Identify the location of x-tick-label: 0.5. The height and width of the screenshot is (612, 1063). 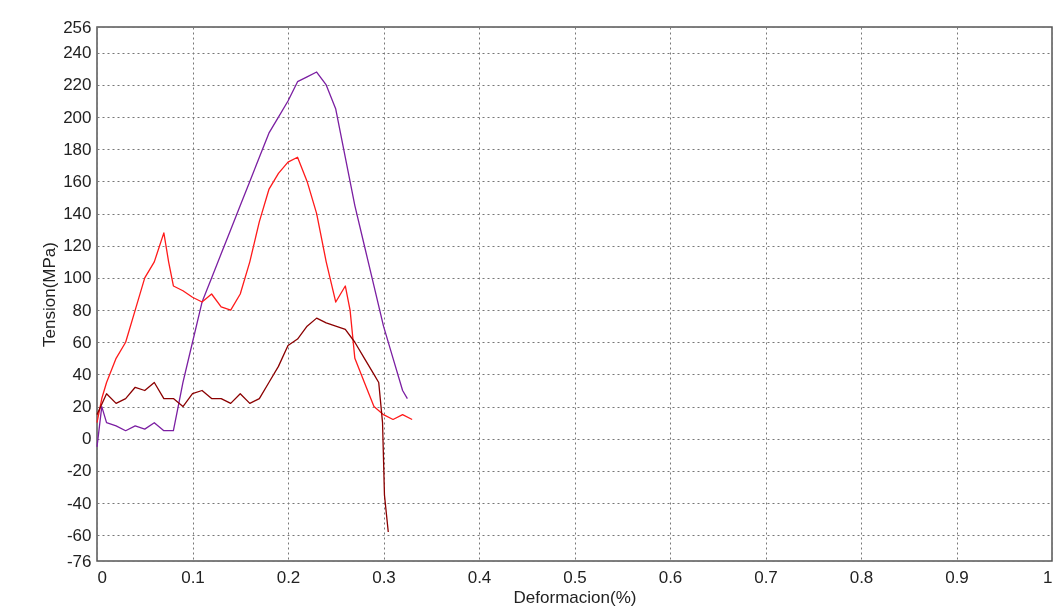
(575, 577).